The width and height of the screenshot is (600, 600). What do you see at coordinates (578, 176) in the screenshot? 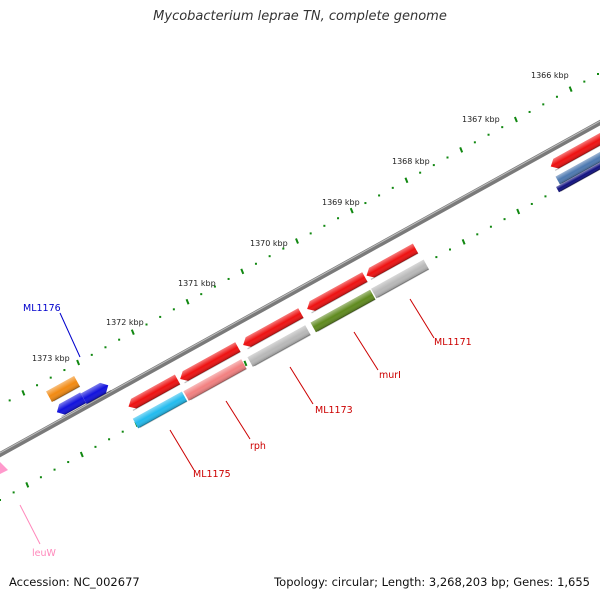
I see `gene-edge-navy` at bounding box center [578, 176].